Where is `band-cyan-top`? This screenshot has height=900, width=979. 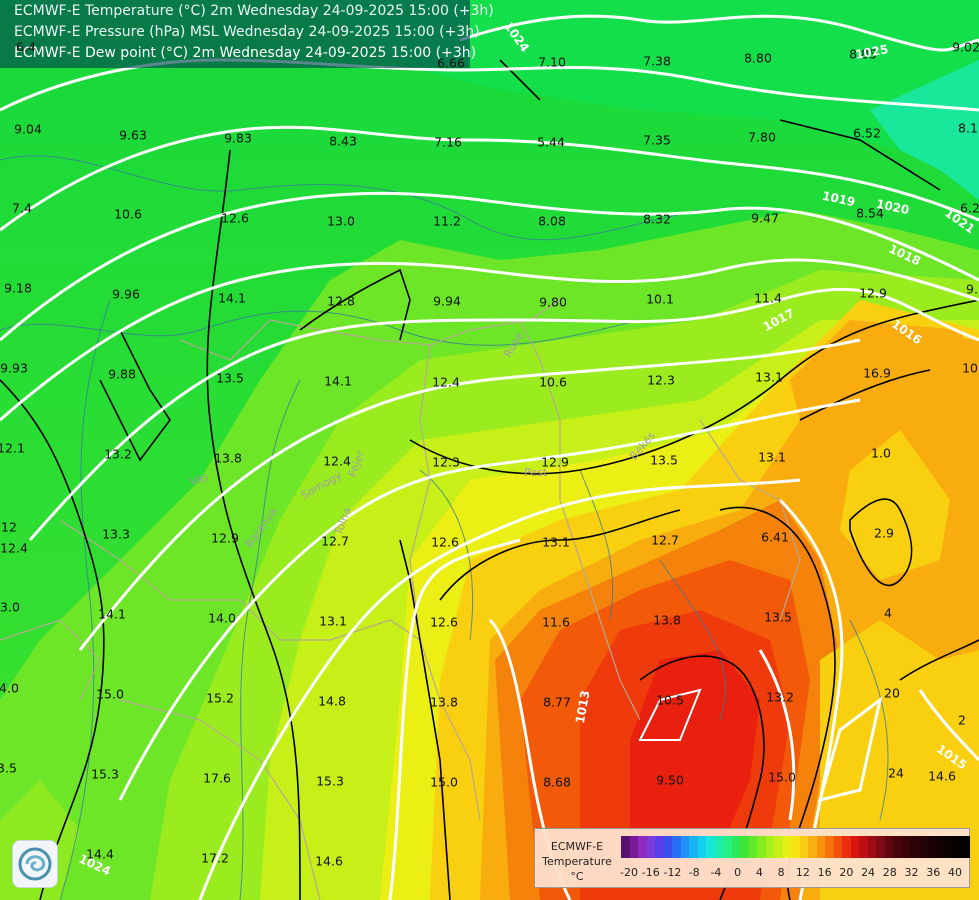
band-cyan-top is located at coordinates (924, 130).